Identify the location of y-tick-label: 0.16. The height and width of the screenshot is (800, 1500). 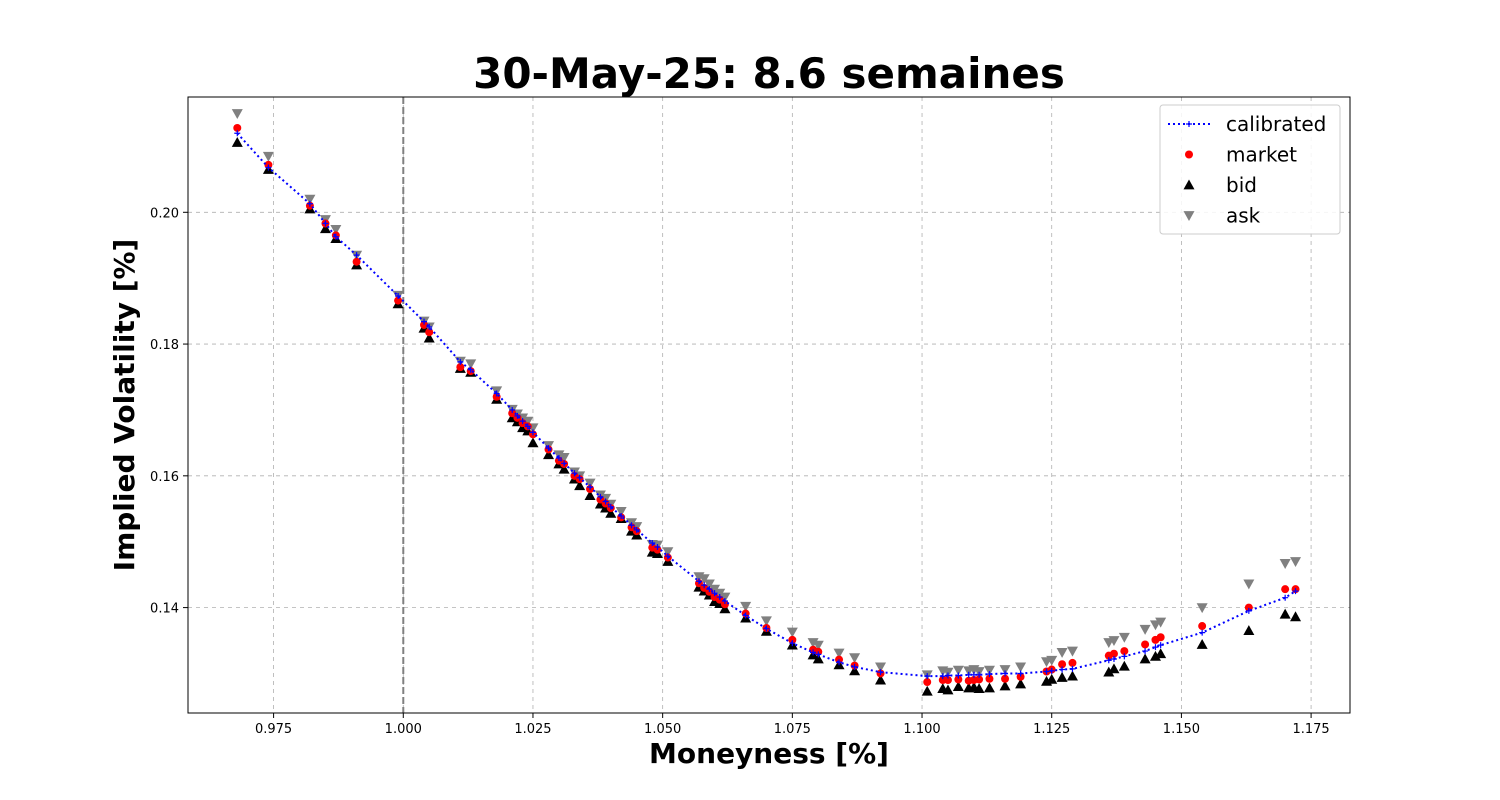
(164, 477).